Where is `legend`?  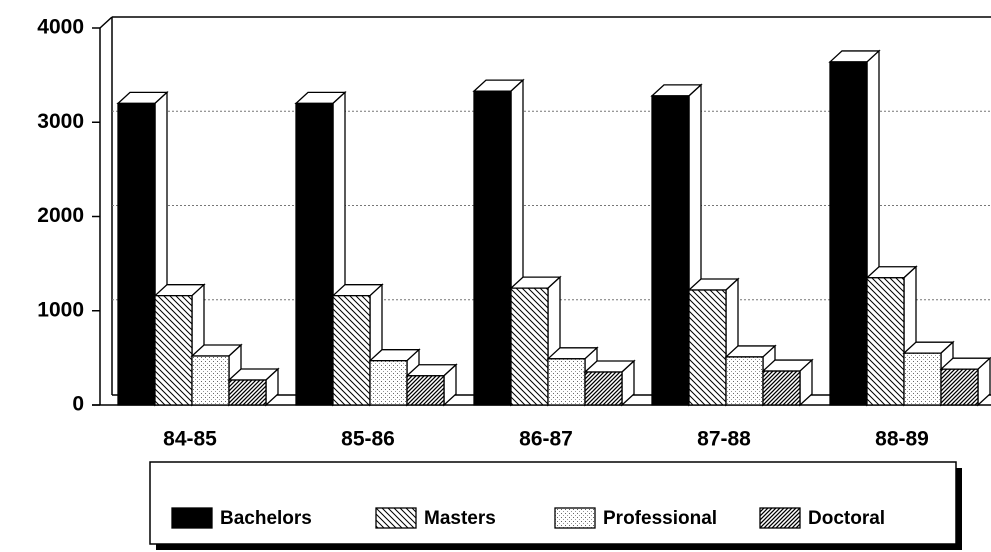 legend is located at coordinates (555, 505).